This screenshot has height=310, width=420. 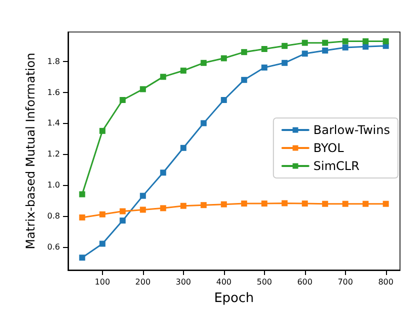 What do you see at coordinates (234, 298) in the screenshot?
I see `x-axis-title: Epoch` at bounding box center [234, 298].